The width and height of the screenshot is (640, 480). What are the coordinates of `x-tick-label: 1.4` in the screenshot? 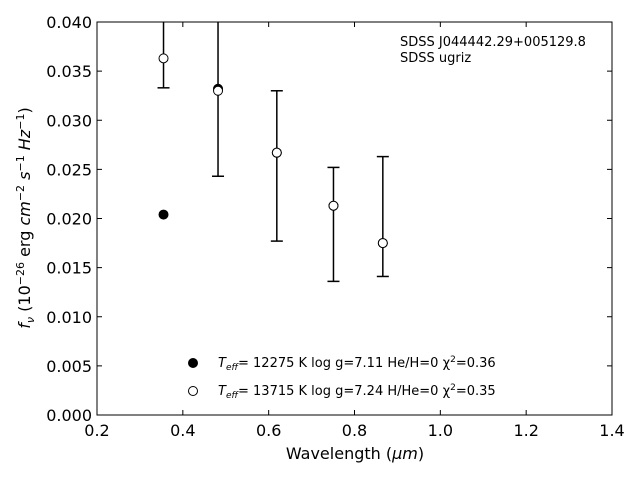 It's located at (611, 430).